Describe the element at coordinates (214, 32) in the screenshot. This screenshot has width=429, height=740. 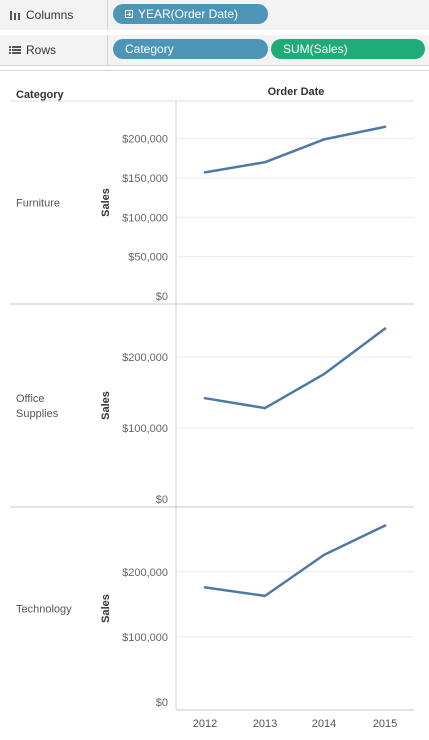
I see `shelf-gap` at that location.